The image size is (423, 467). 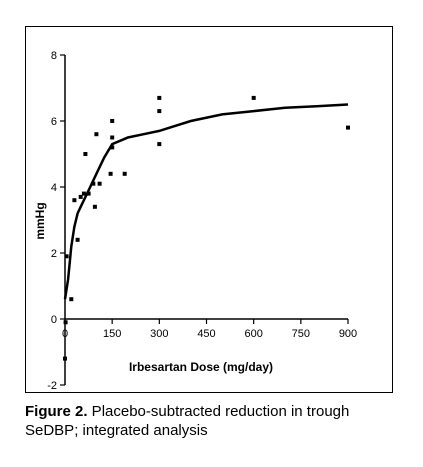 I want to click on y-tick-label: 4, so click(x=54, y=188).